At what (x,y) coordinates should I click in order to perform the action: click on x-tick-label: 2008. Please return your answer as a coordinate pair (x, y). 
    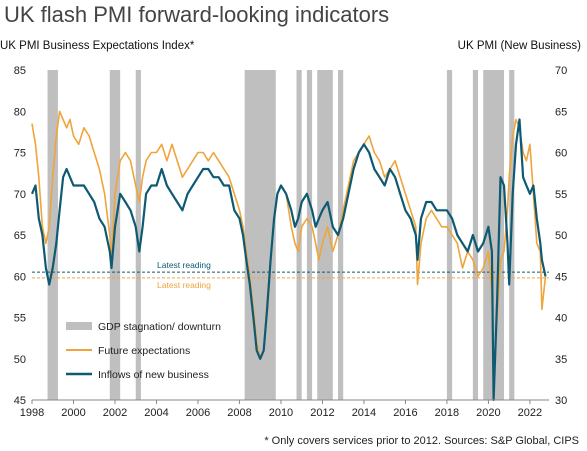
    Looking at the image, I should click on (239, 413).